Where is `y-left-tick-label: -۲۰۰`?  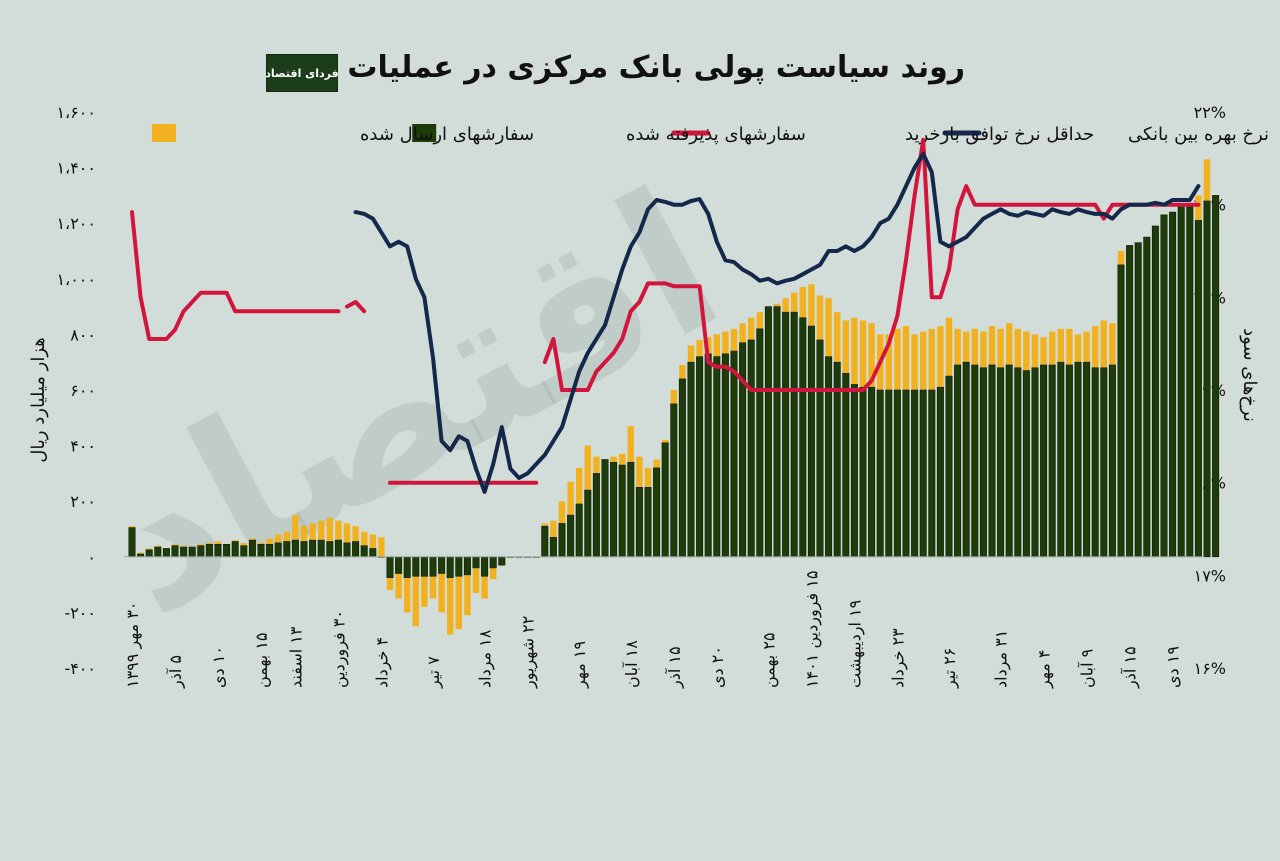 y-left-tick-label: -۲۰۰ is located at coordinates (80, 612).